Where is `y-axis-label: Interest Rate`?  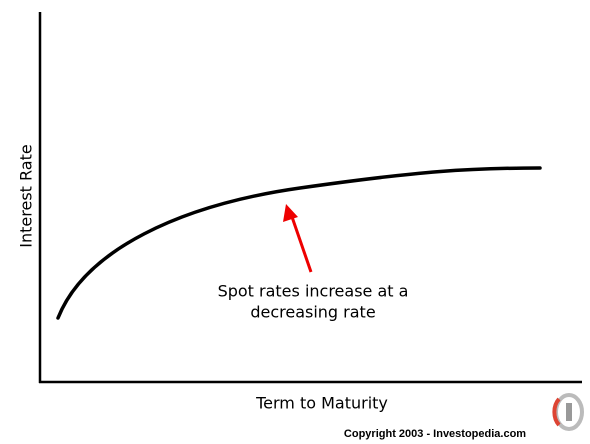 y-axis-label: Interest Rate is located at coordinates (26, 195).